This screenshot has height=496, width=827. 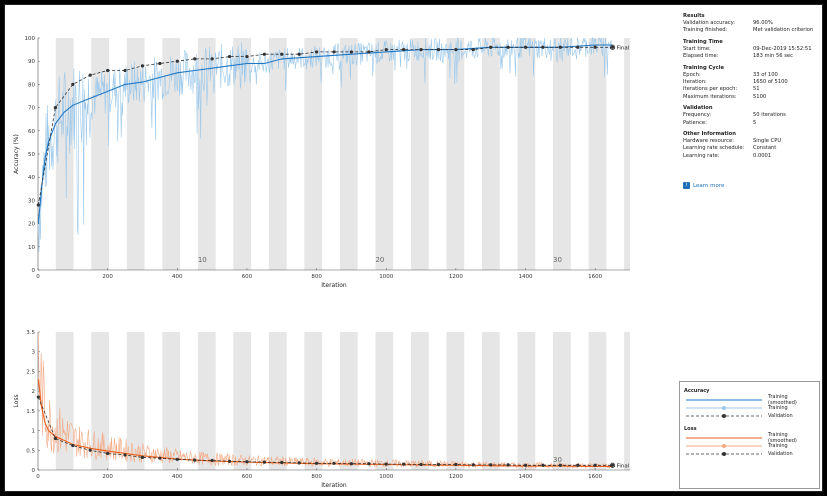 I want to click on info-key: Learning rate schedule:, so click(x=714, y=148).